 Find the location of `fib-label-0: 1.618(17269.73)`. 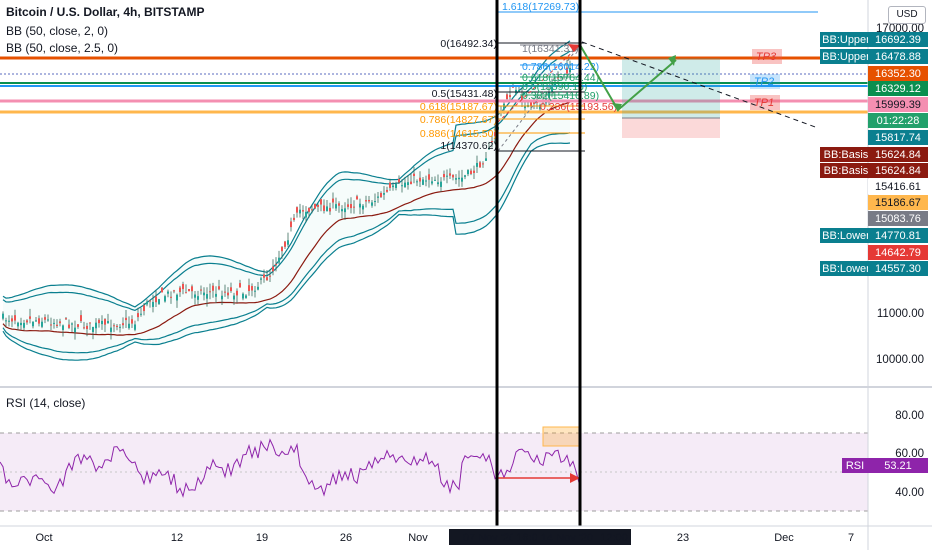

fib-label-0: 1.618(17269.73) is located at coordinates (540, 7).